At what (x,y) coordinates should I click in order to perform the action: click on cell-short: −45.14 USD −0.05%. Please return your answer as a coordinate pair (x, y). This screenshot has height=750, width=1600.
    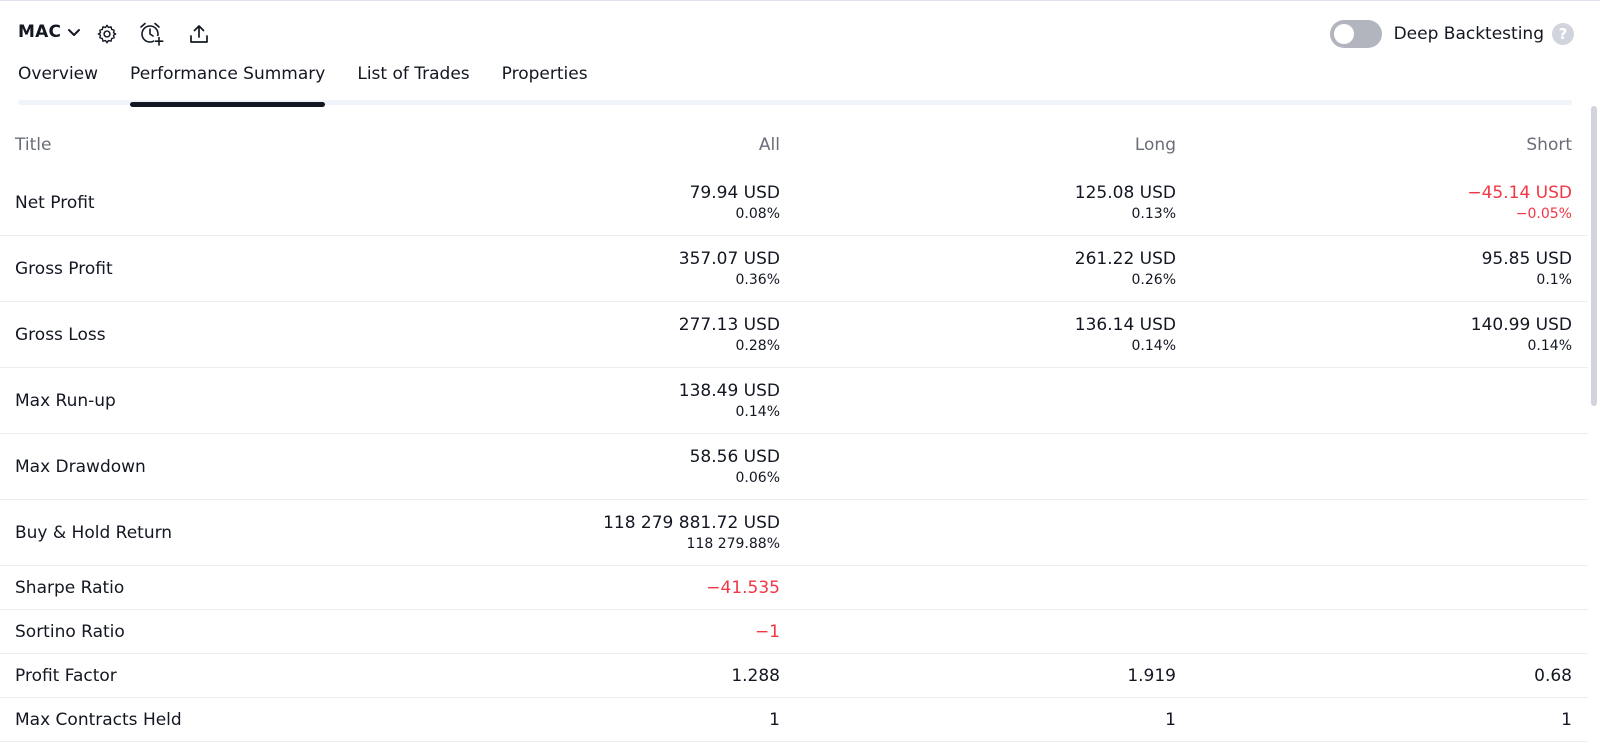
    Looking at the image, I should click on (1519, 202).